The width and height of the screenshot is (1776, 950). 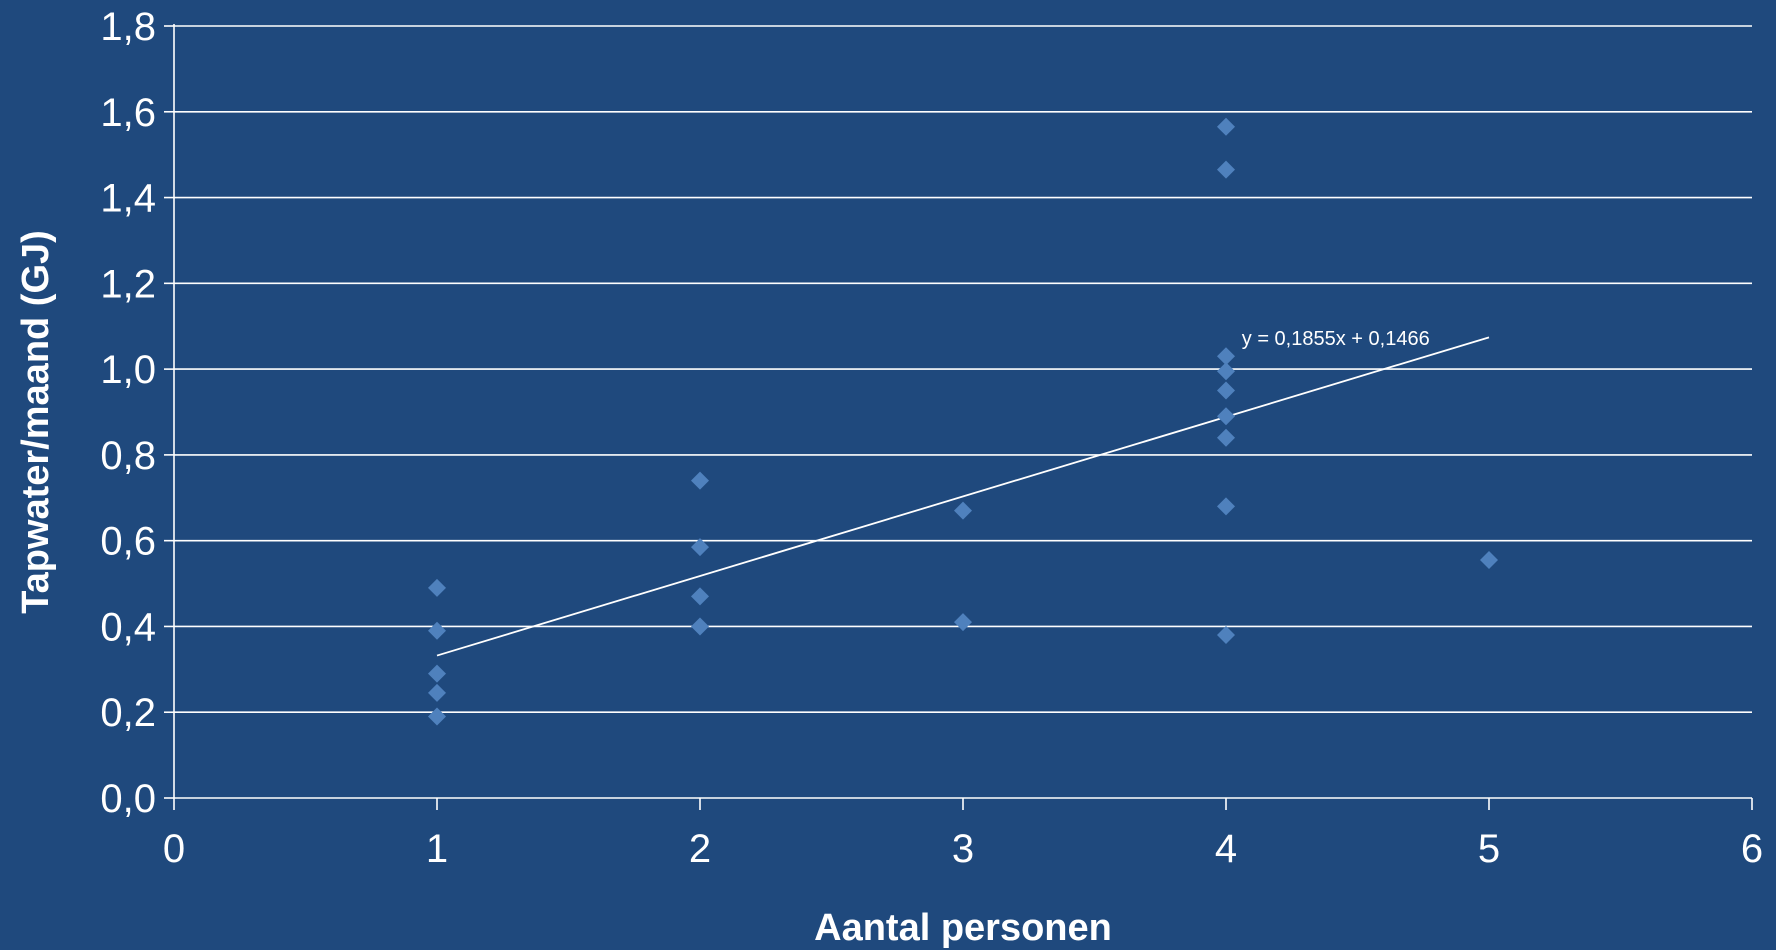 I want to click on y-tick-label: 1,8, so click(x=128, y=27).